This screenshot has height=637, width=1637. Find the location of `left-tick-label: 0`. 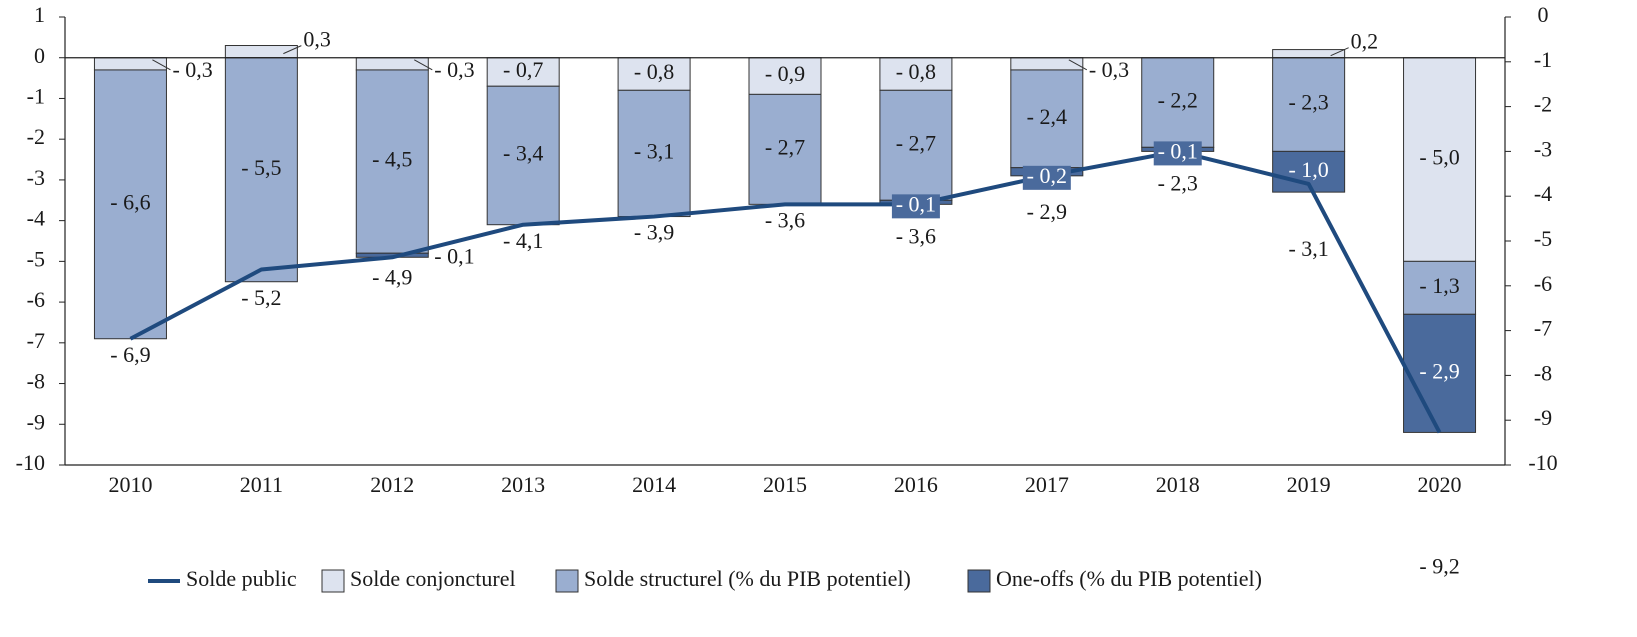

left-tick-label: 0 is located at coordinates (39, 55).